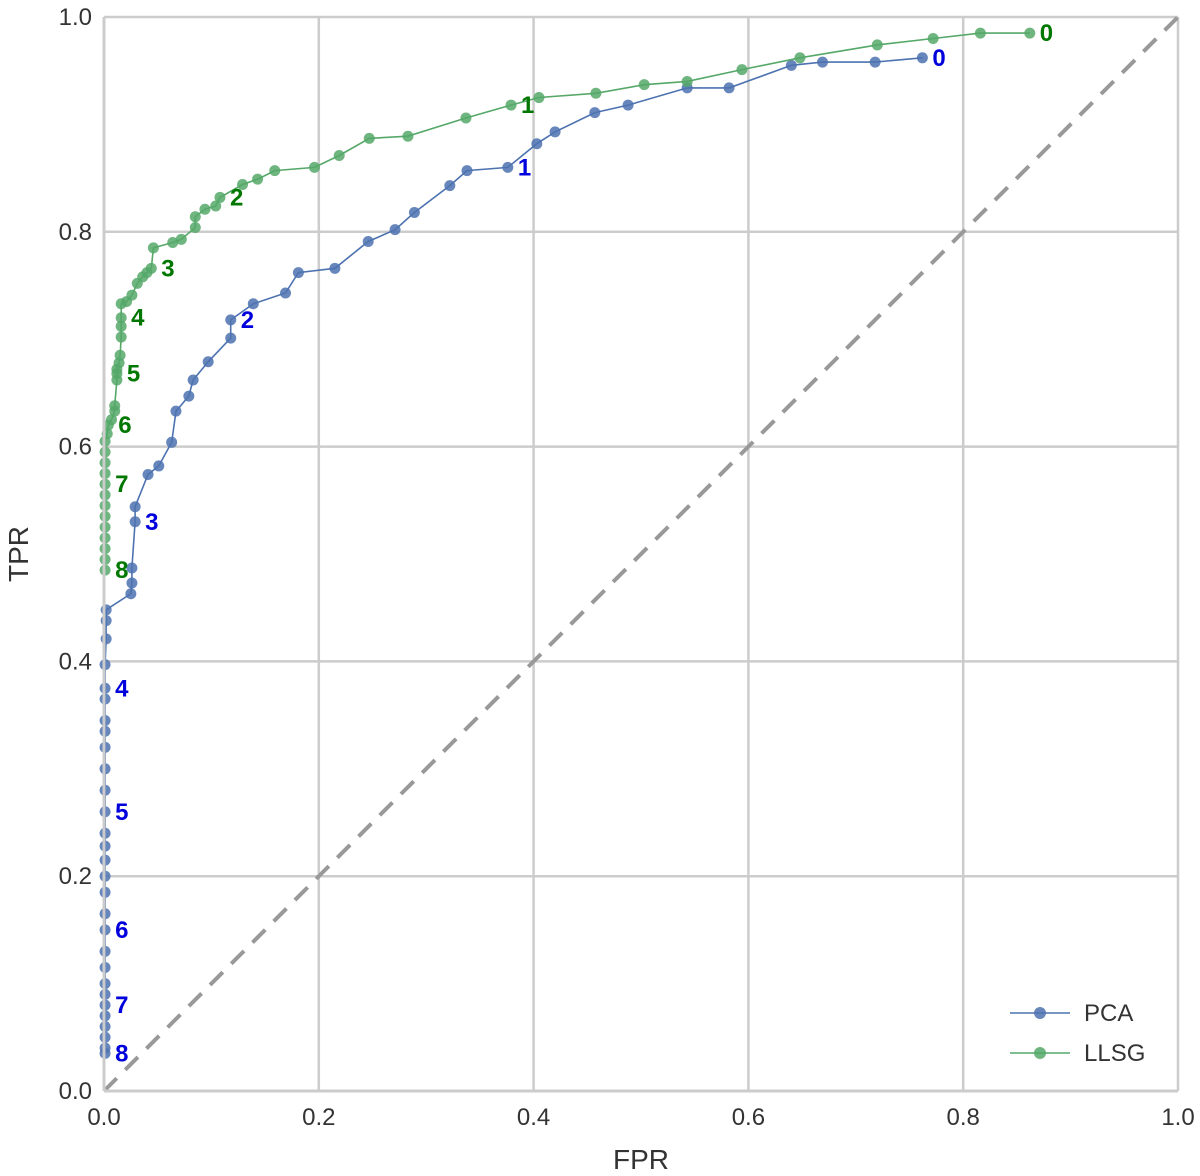  I want to click on x-axis-title: FPR, so click(641, 1159).